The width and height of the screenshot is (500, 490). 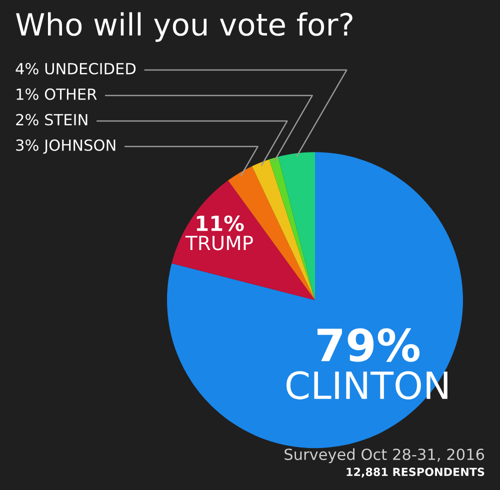 I want to click on slice-label: TRUMP, so click(x=219, y=243).